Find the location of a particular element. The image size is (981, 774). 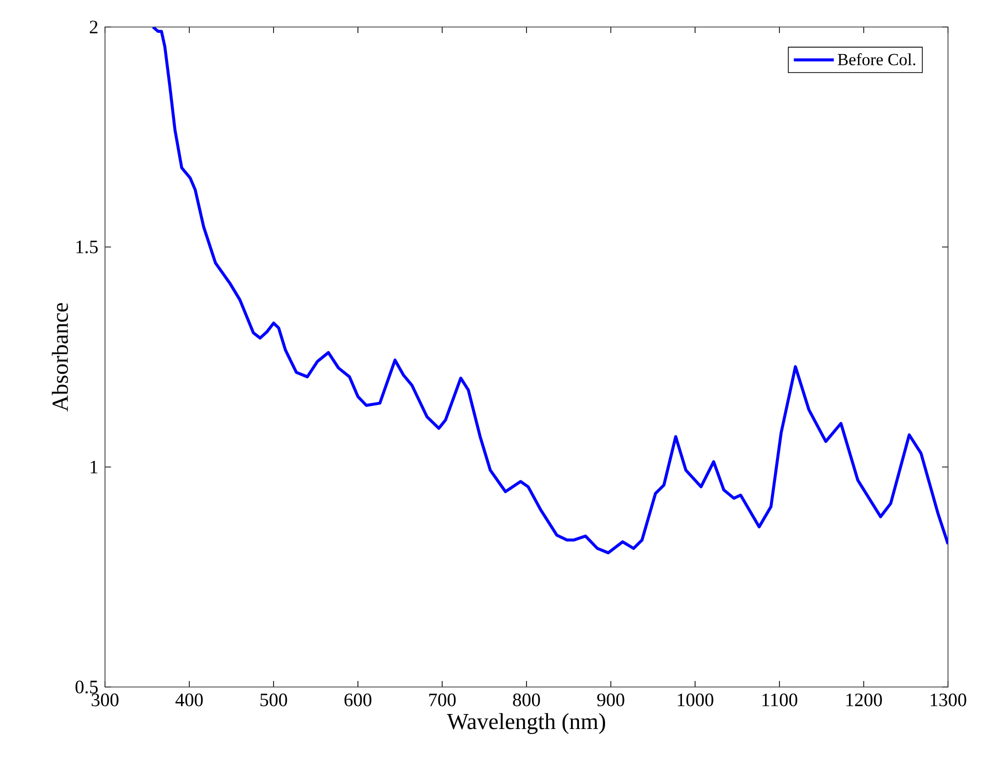

y-tick-label: 1 is located at coordinates (94, 467).